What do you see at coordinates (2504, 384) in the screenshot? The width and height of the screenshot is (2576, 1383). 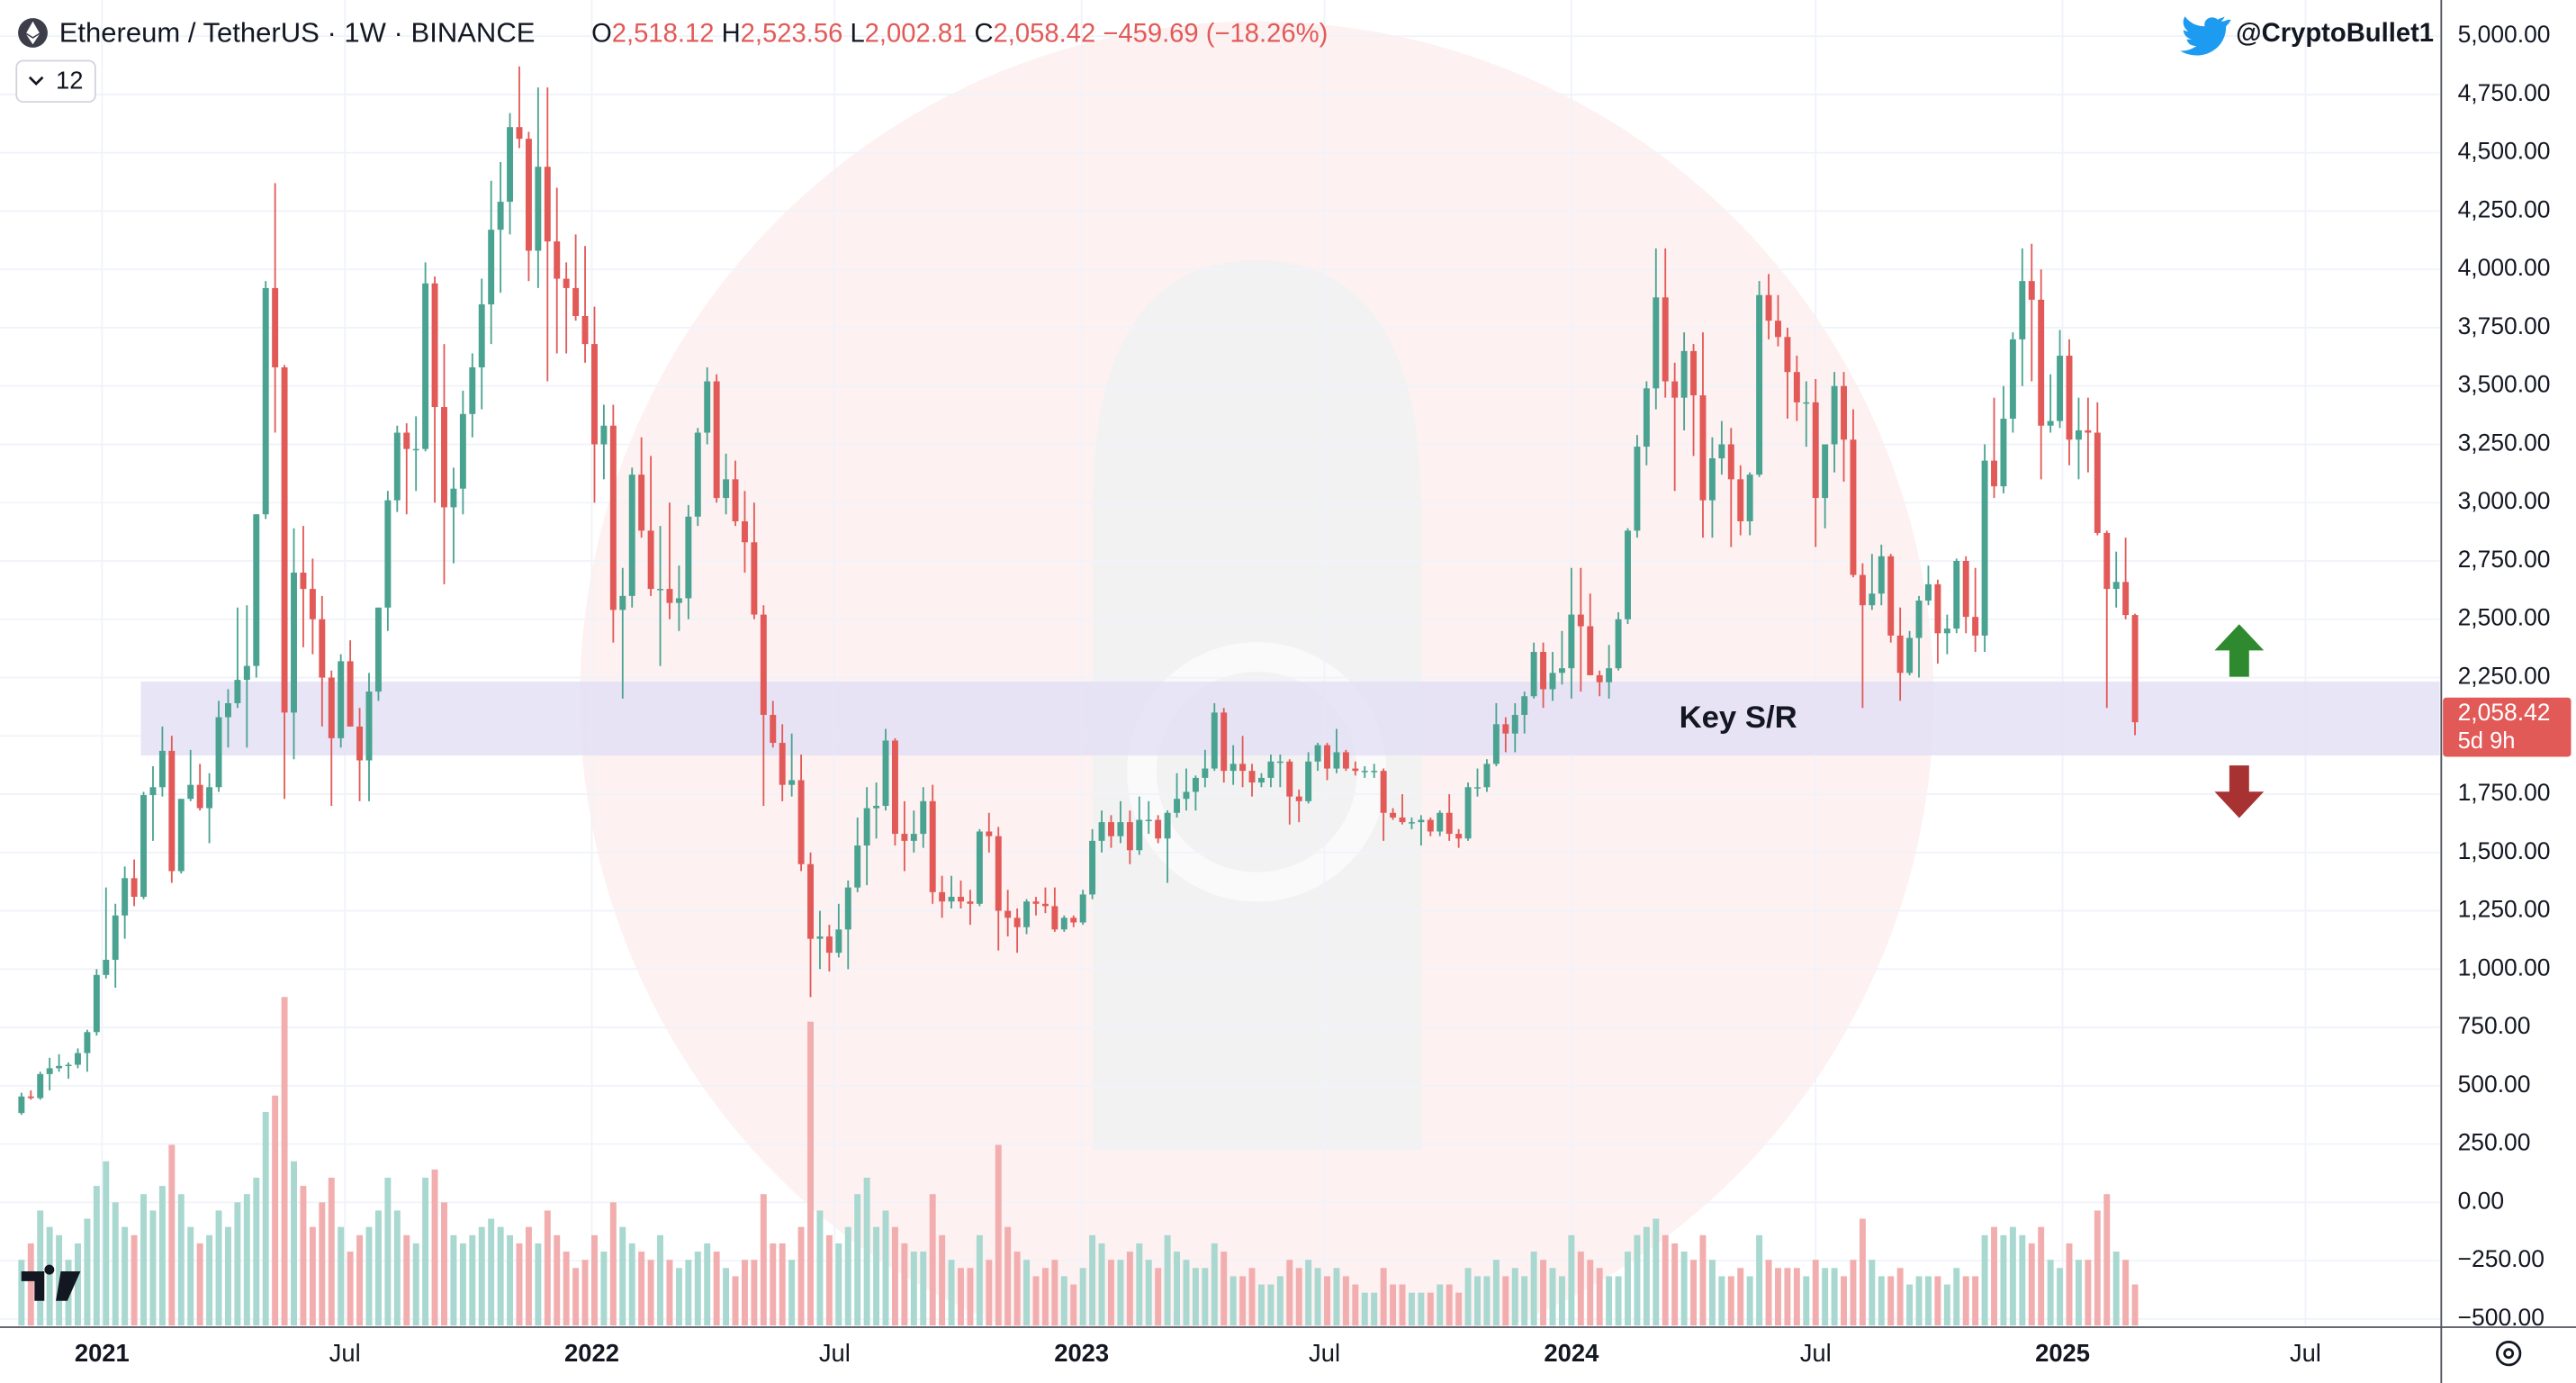 I see `y-tick-label: 3,500.00` at bounding box center [2504, 384].